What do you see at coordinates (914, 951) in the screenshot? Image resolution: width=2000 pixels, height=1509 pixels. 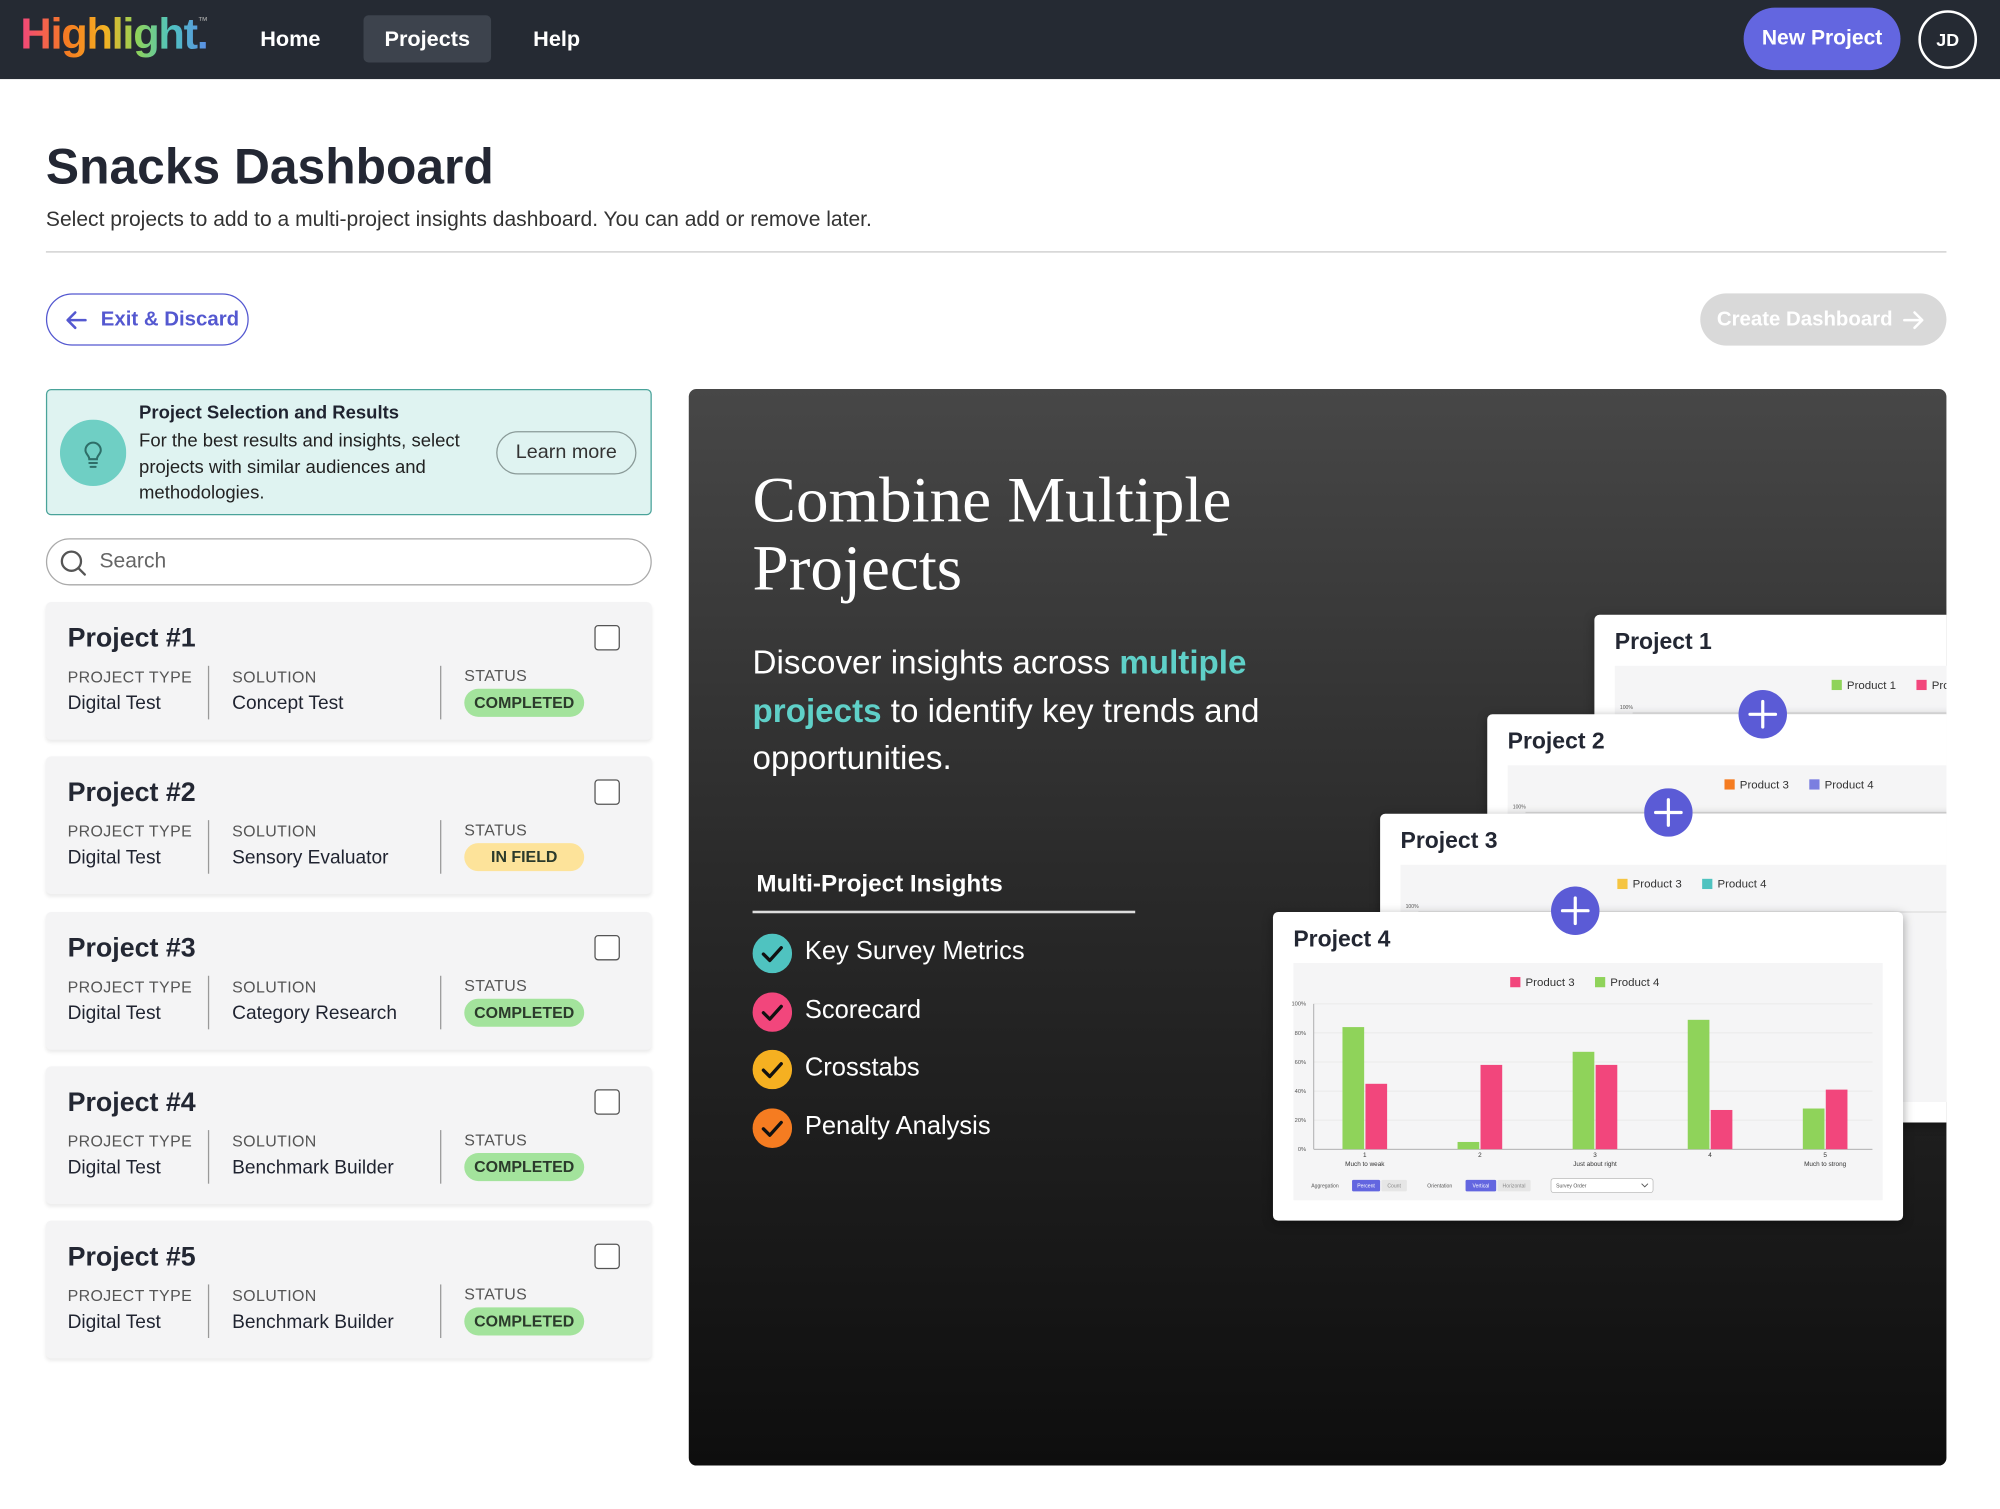 I see `insight-item: Key Survey Metrics` at bounding box center [914, 951].